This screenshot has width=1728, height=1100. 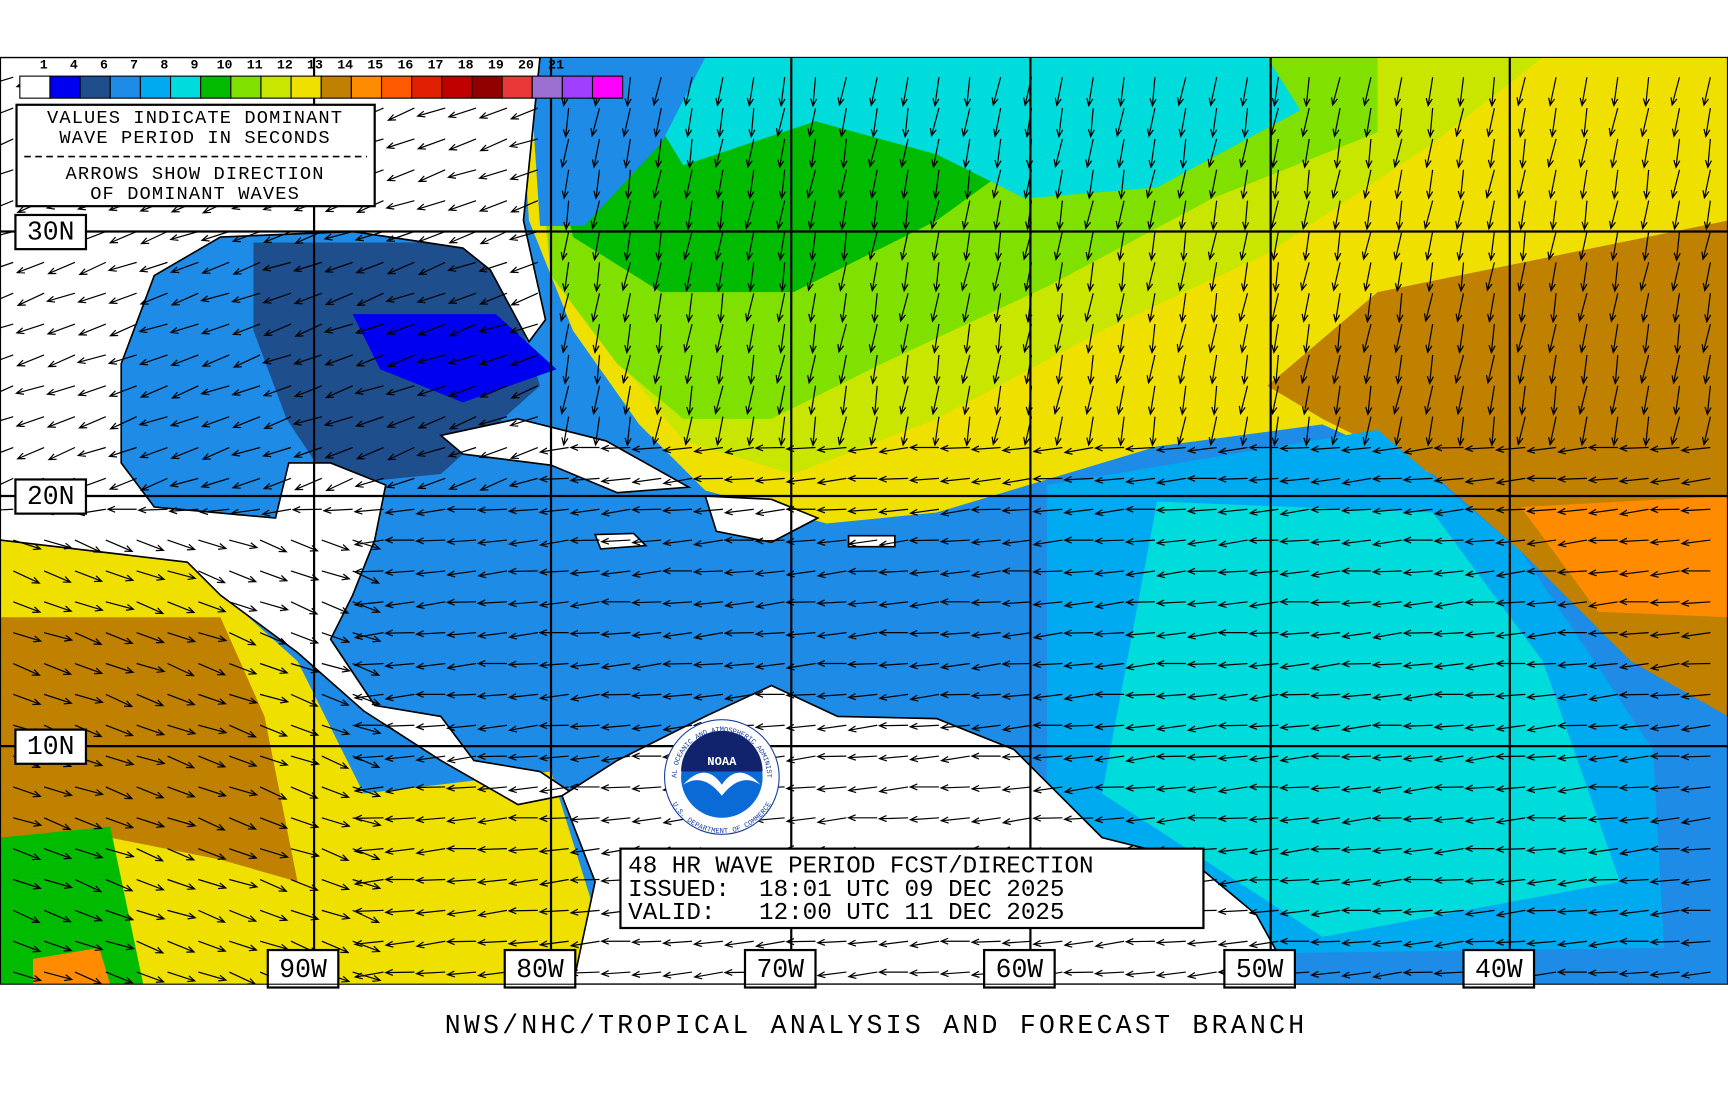 I want to click on logo-sky, so click(x=722, y=751).